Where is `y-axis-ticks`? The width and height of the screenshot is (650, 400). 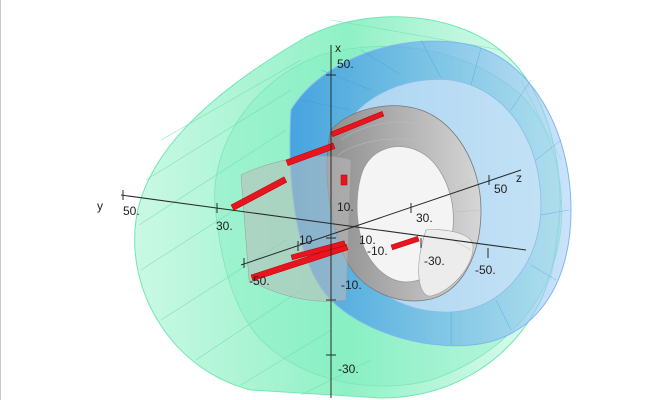
y-axis-ticks is located at coordinates (305, 224).